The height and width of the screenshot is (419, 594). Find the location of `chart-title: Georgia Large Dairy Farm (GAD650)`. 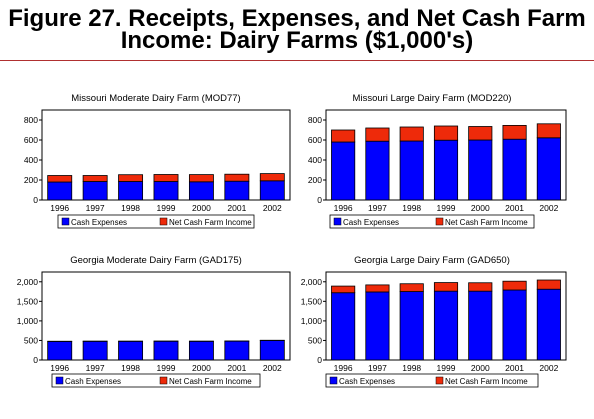

chart-title: Georgia Large Dairy Farm (GAD650) is located at coordinates (432, 260).